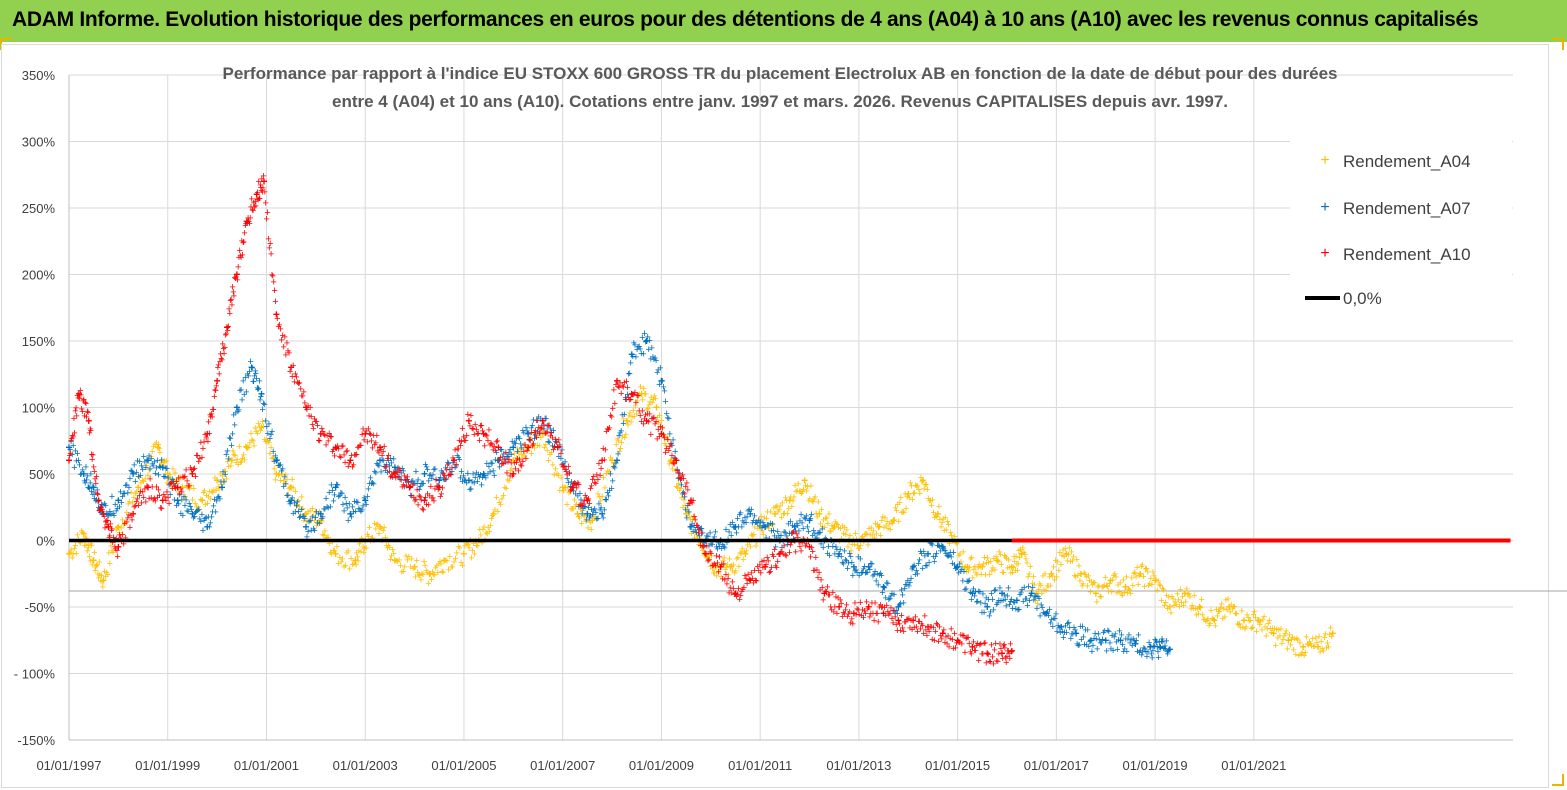 This screenshot has width=1567, height=790. I want to click on resize-handle-bottom-right, so click(1558, 780).